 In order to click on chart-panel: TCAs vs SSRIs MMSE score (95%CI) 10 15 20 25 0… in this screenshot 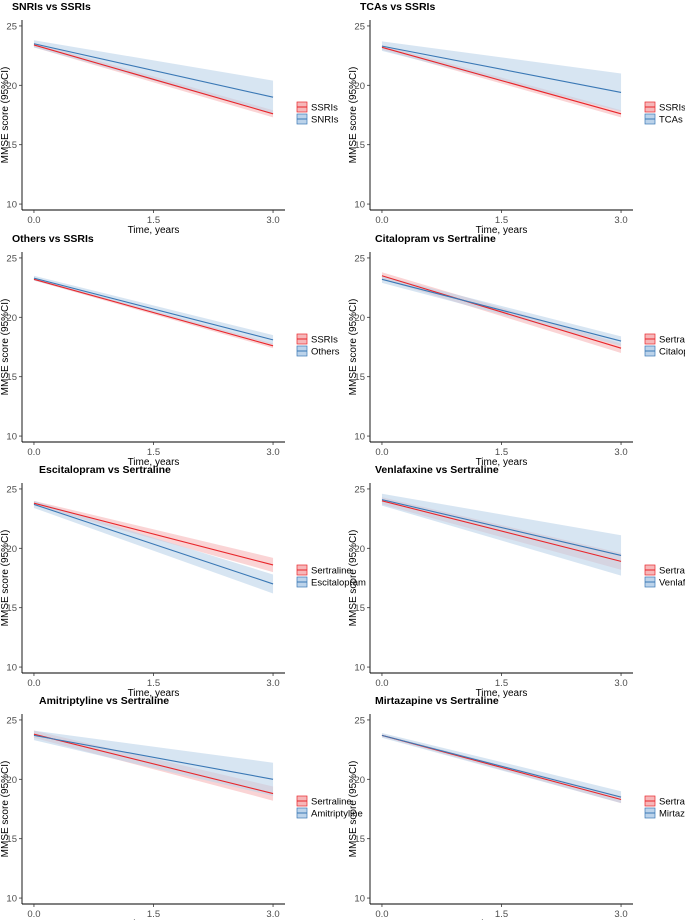, I will do `click(516, 118)`.